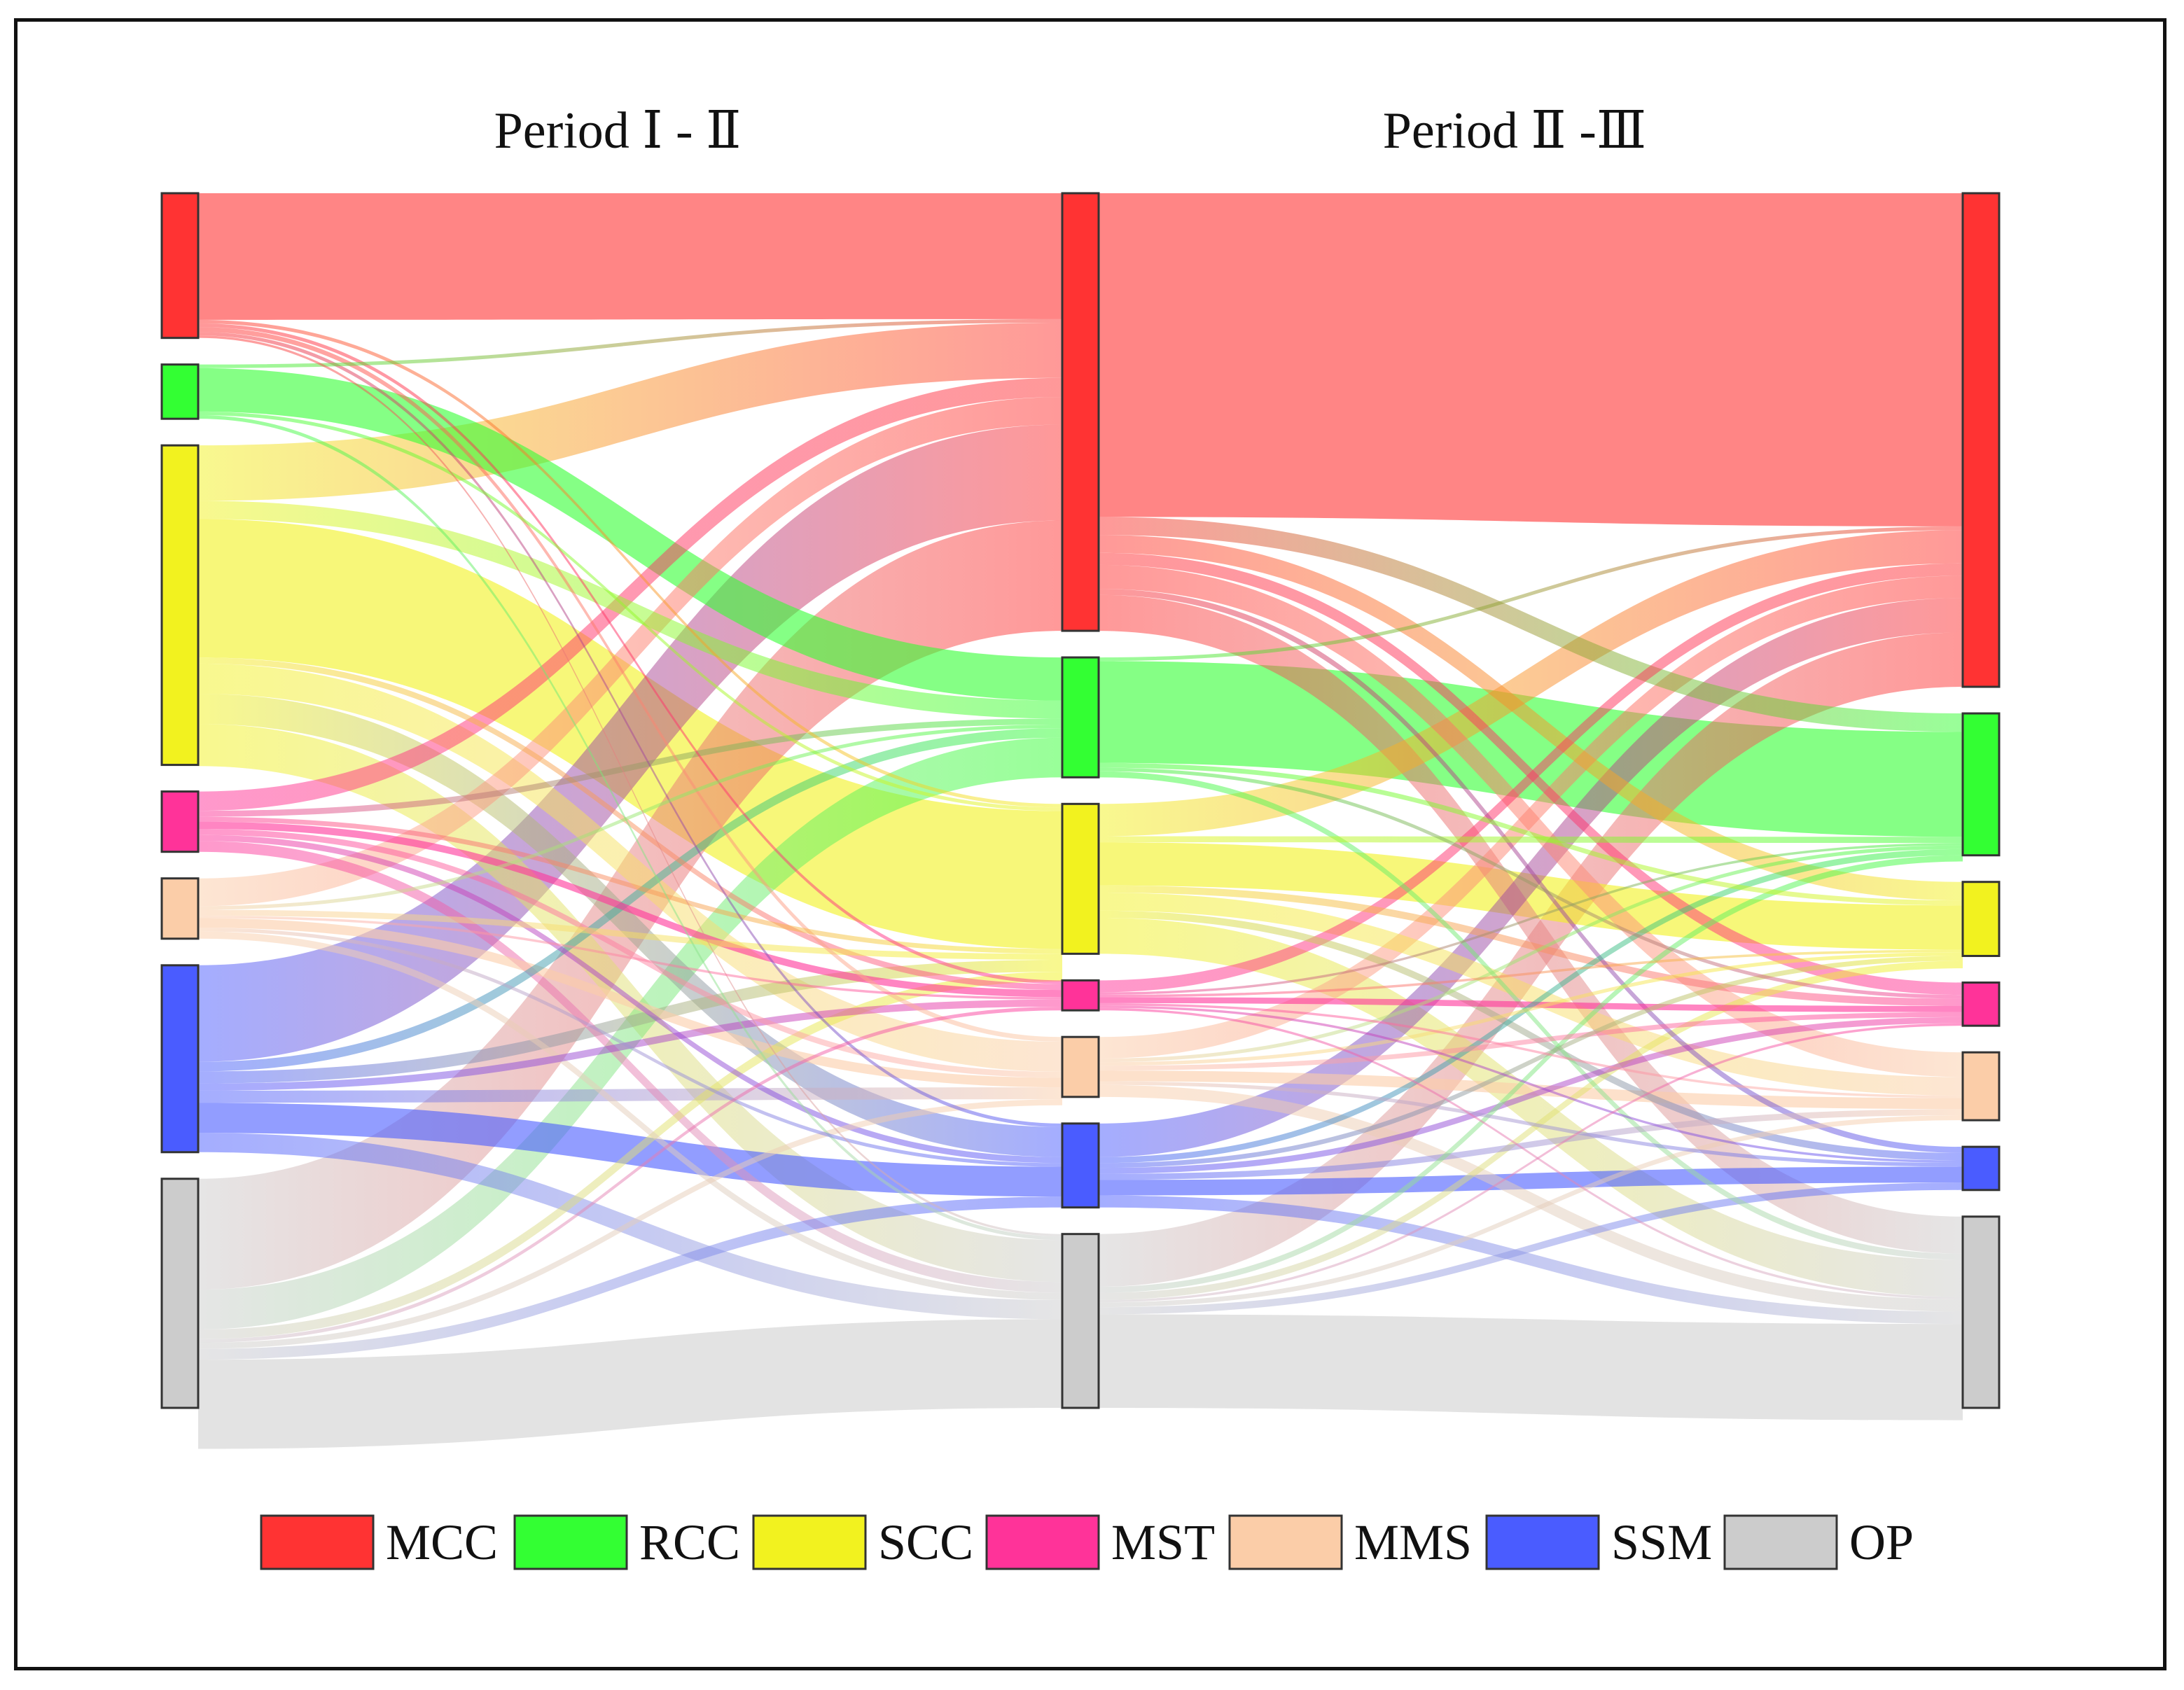 This screenshot has height=1690, width=2184. I want to click on flow-2-mcc-to-mcc, so click(1531, 359).